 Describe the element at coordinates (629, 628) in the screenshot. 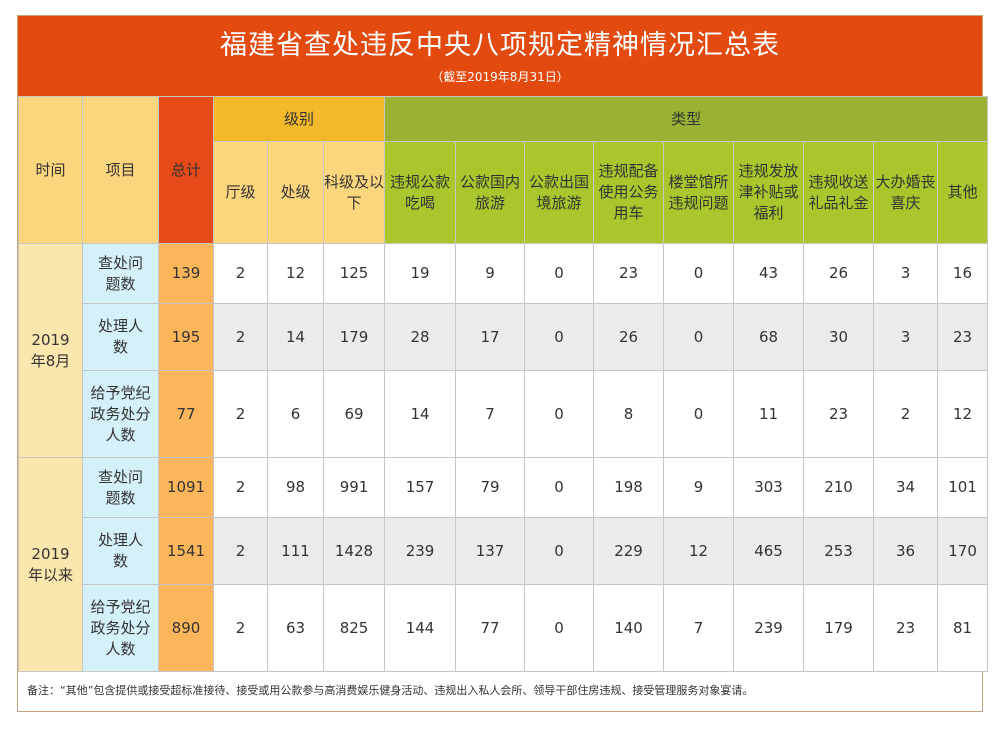

I see `type-value-cell: 140` at that location.